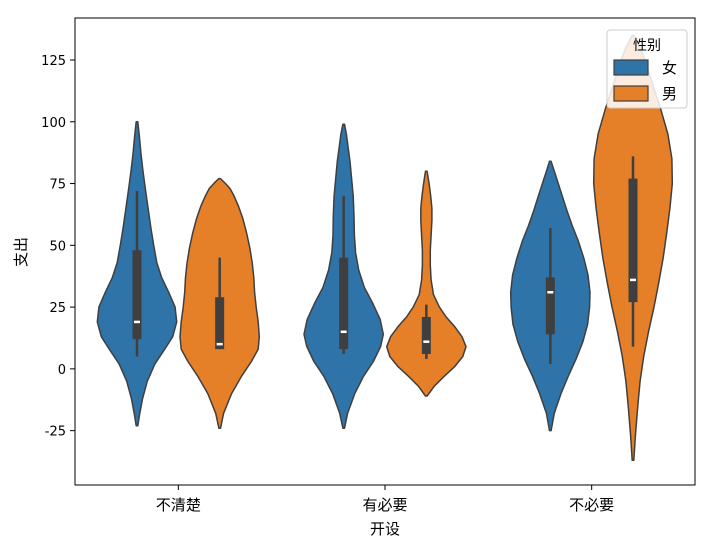 This screenshot has width=727, height=546. I want to click on legend: 性别 女男, so click(647, 69).